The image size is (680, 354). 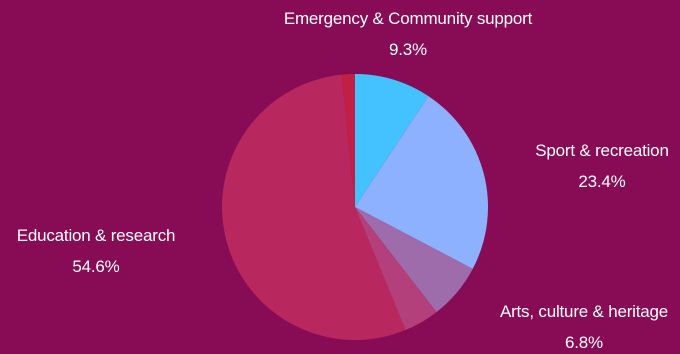 What do you see at coordinates (408, 18) in the screenshot?
I see `label-emergency-name: Emergency & Community support` at bounding box center [408, 18].